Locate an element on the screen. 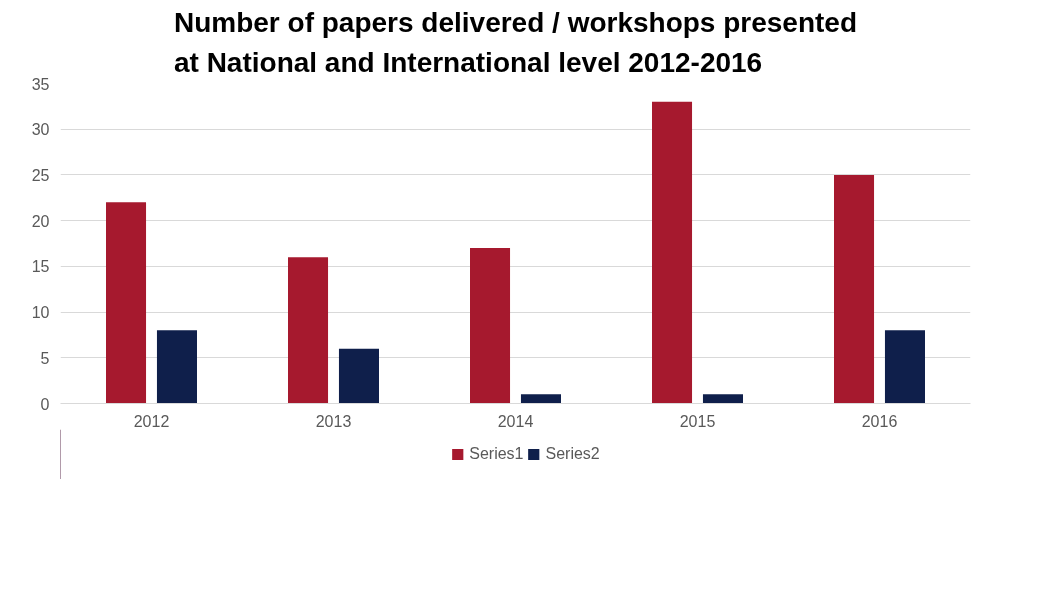 This screenshot has width=1039, height=607. y-tick-label: 15 is located at coordinates (40, 267).